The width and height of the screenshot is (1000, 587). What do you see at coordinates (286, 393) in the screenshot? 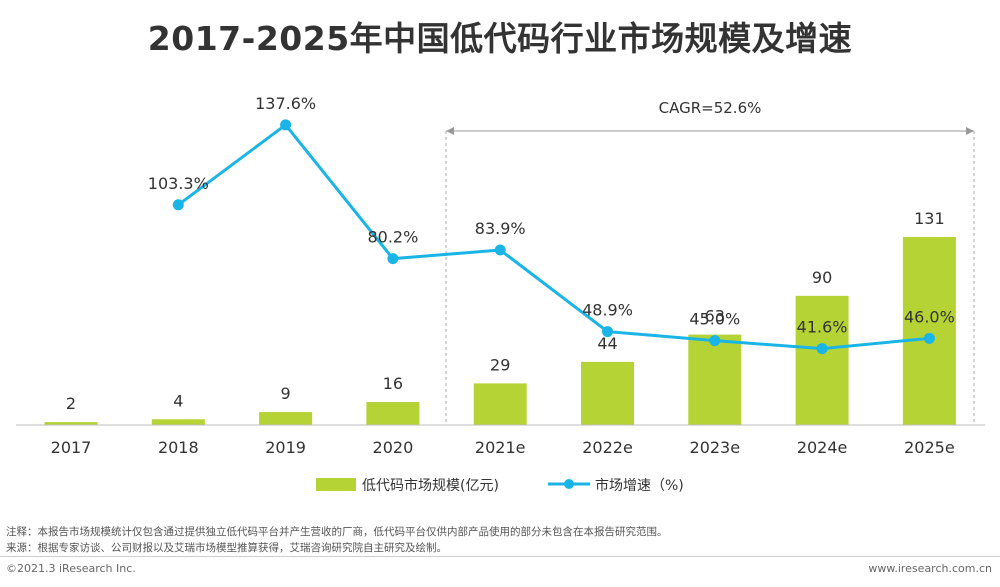
I see `bar-label-2019: 9` at bounding box center [286, 393].